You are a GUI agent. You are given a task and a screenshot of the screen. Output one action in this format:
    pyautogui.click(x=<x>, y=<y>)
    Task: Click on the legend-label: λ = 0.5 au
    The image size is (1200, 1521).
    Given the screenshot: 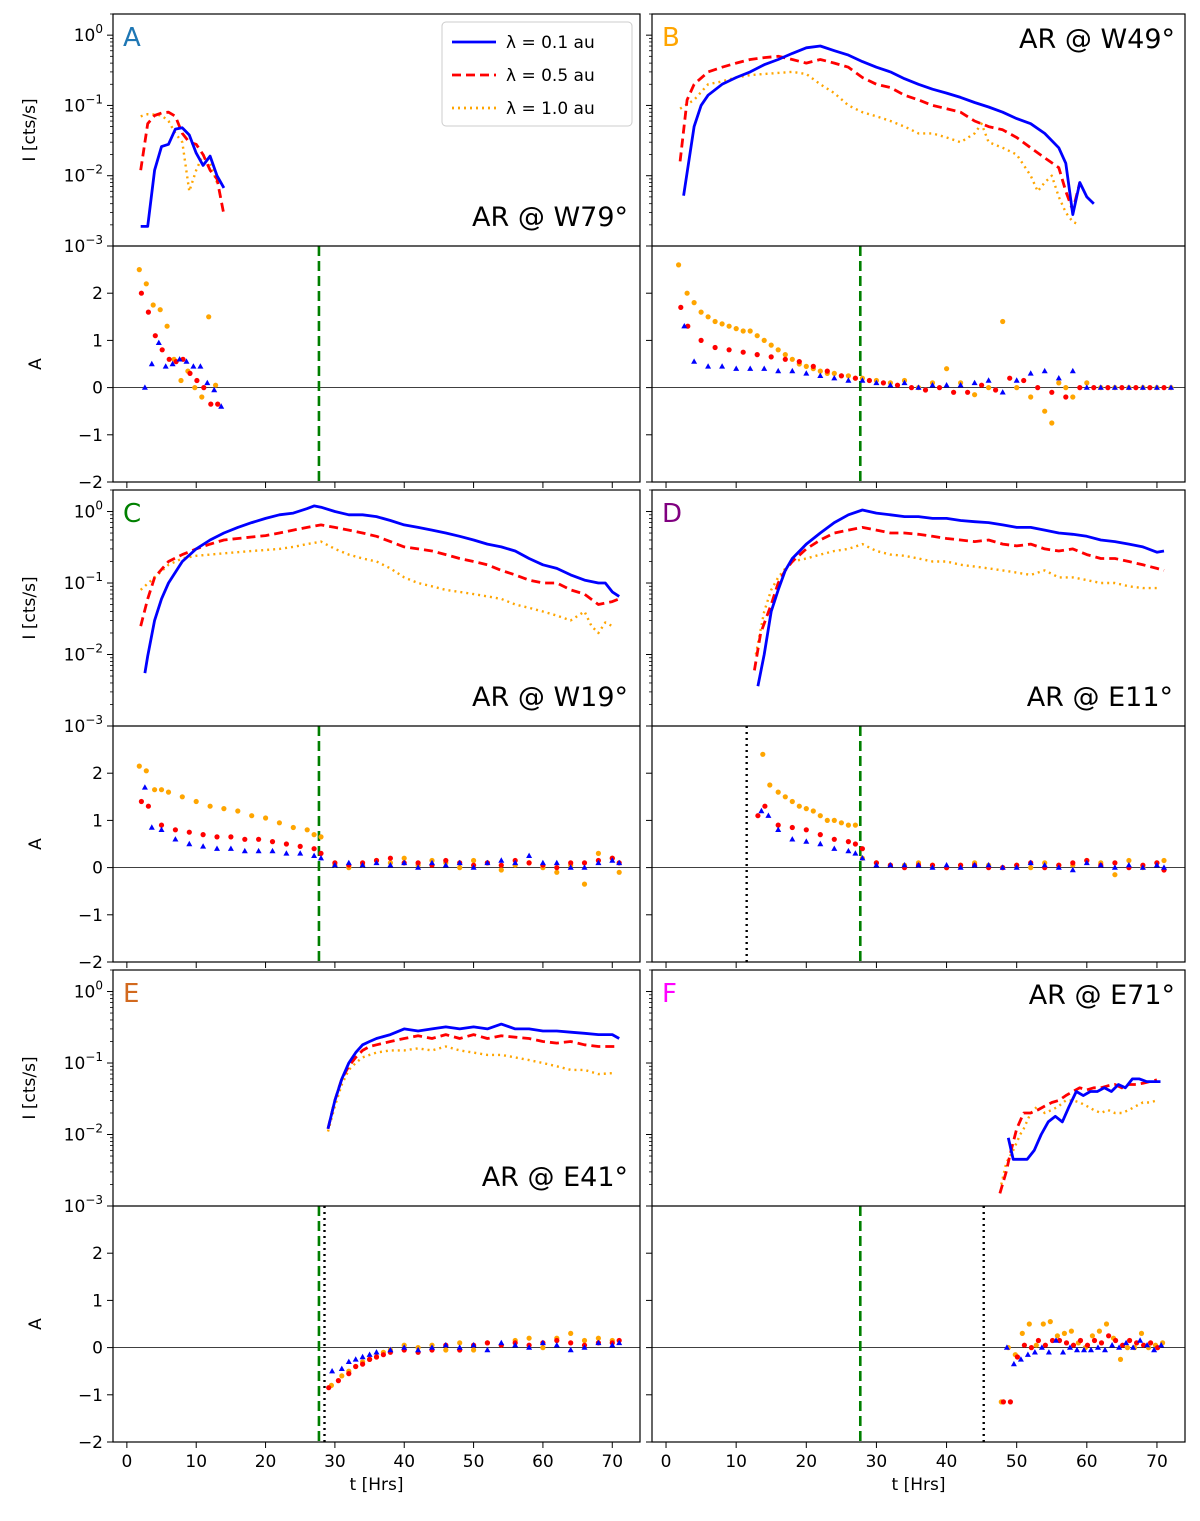 What is the action you would take?
    pyautogui.click(x=550, y=76)
    